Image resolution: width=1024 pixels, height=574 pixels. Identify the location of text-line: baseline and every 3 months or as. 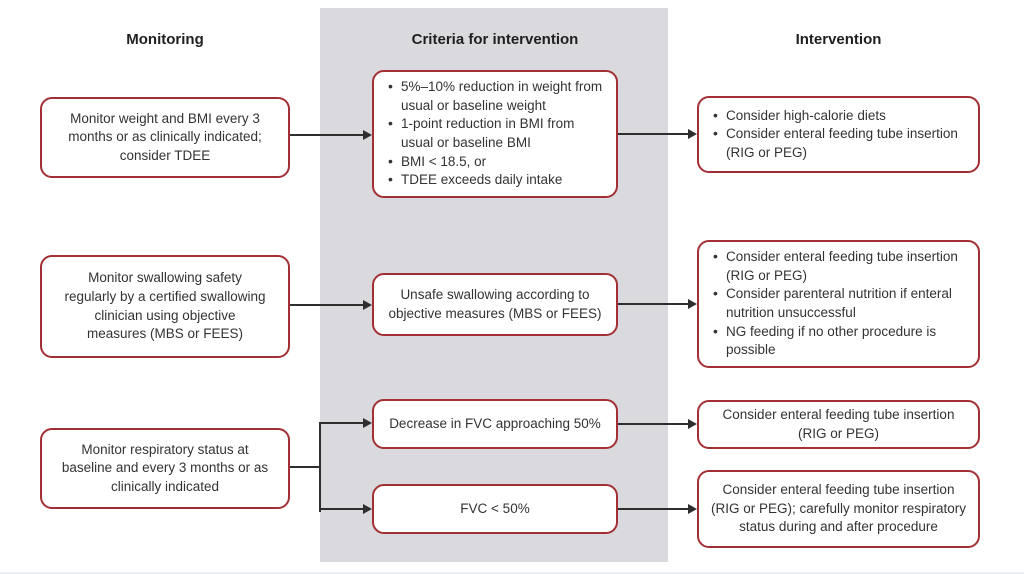
(165, 468).